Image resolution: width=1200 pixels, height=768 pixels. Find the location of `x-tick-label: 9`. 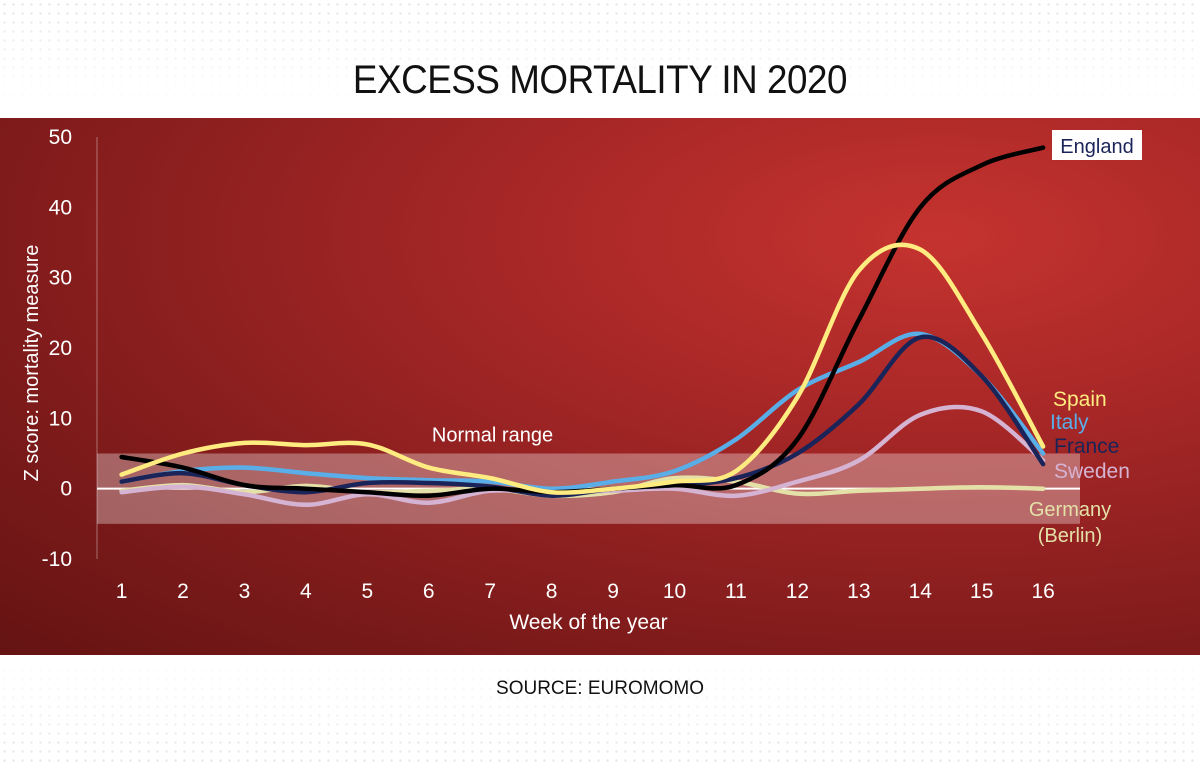

x-tick-label: 9 is located at coordinates (613, 591).